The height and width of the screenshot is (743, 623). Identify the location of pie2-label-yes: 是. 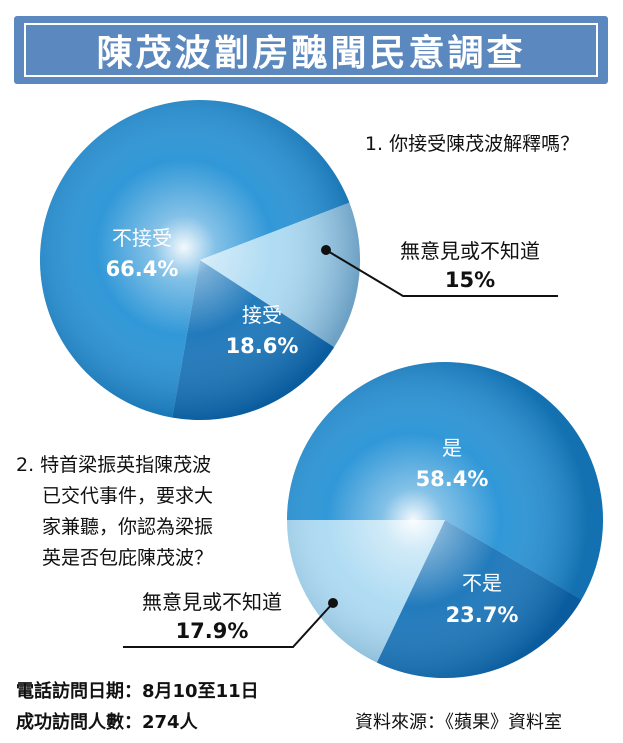
(452, 448).